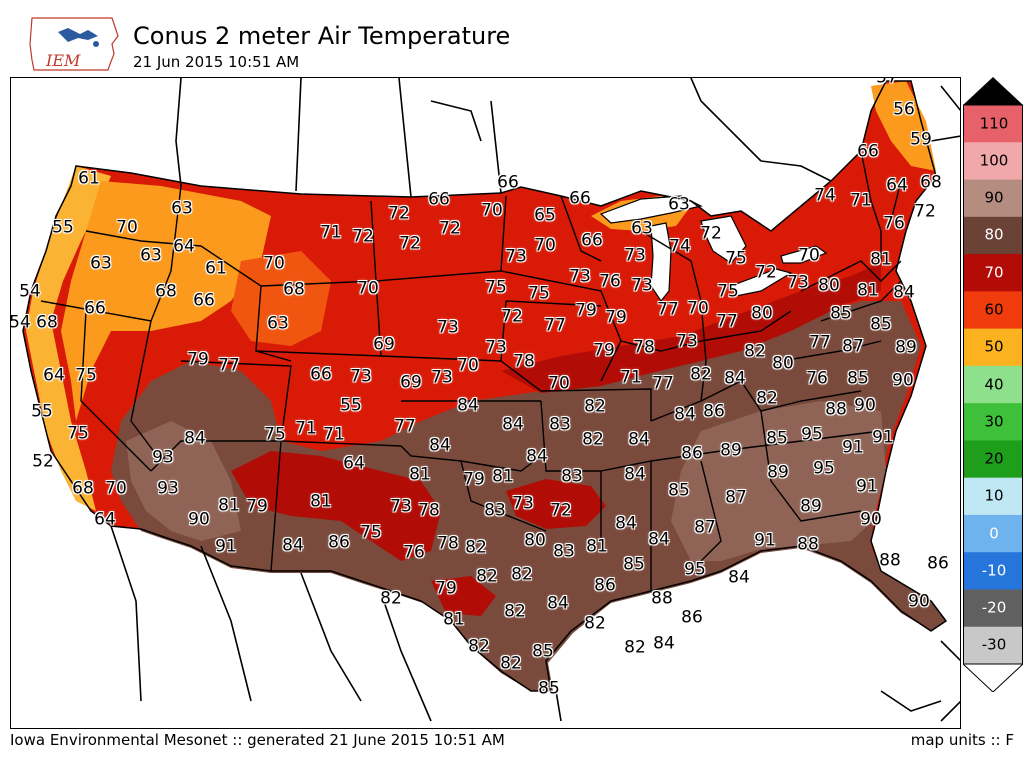 This screenshot has width=1024, height=768. Describe the element at coordinates (166, 291) in the screenshot. I see `station-temperature: 68` at that location.